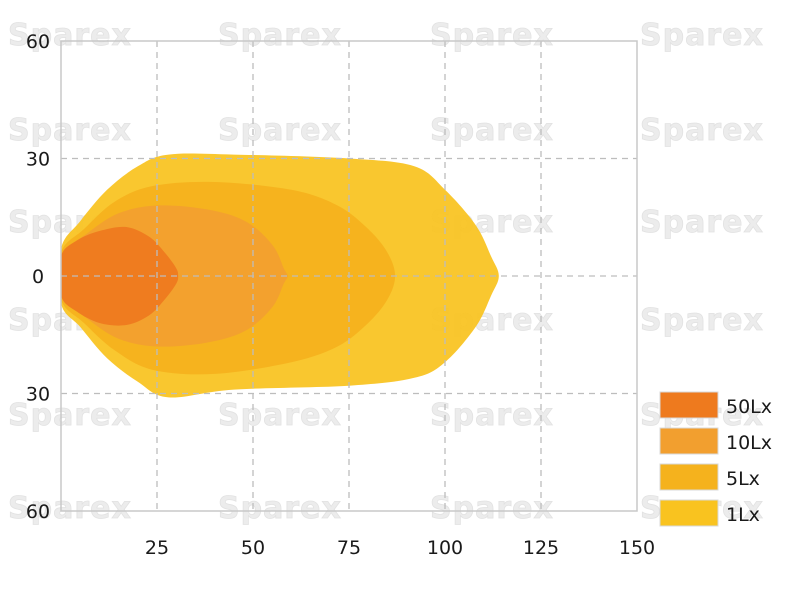 The image size is (800, 600). What do you see at coordinates (749, 407) in the screenshot?
I see `legend-label: 50Lx` at bounding box center [749, 407].